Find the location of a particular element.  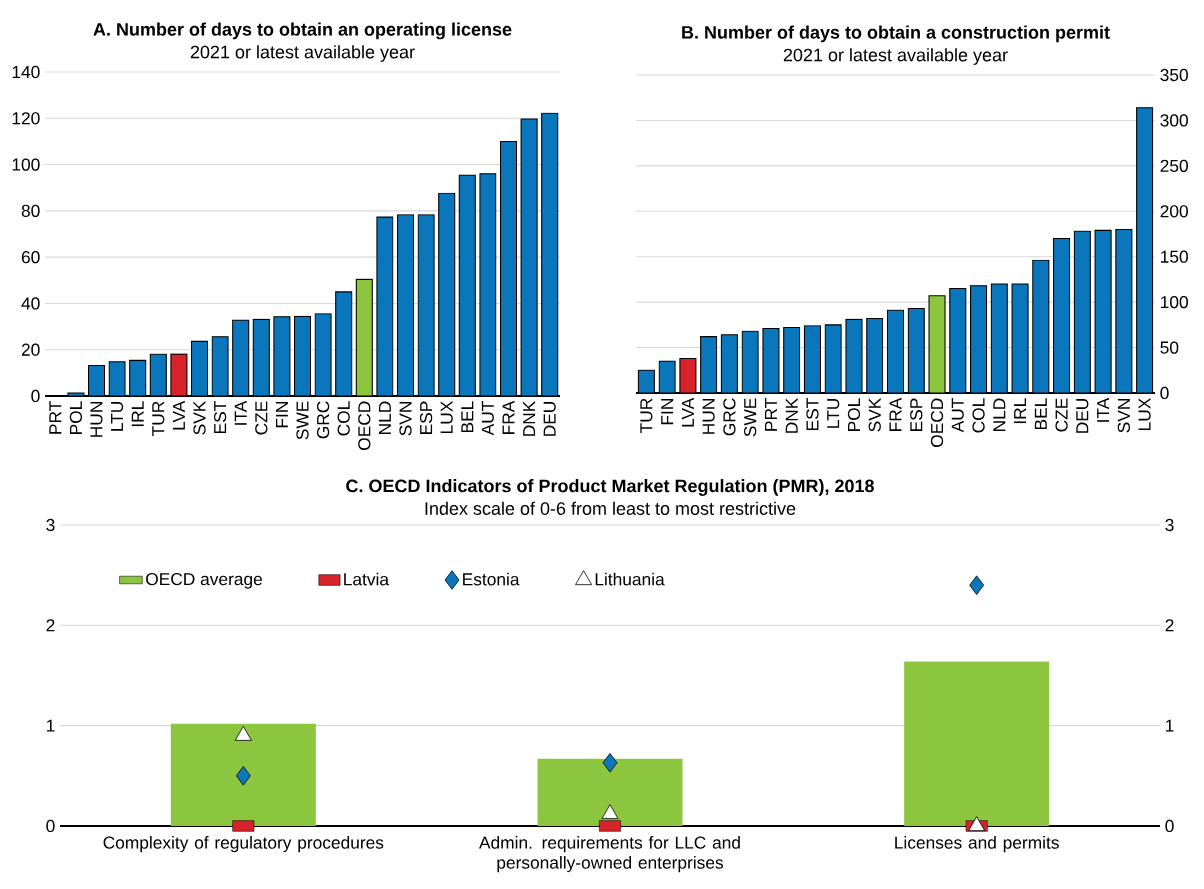

chart-title: B. Number of days to obtain a construction permit is located at coordinates (896, 34).